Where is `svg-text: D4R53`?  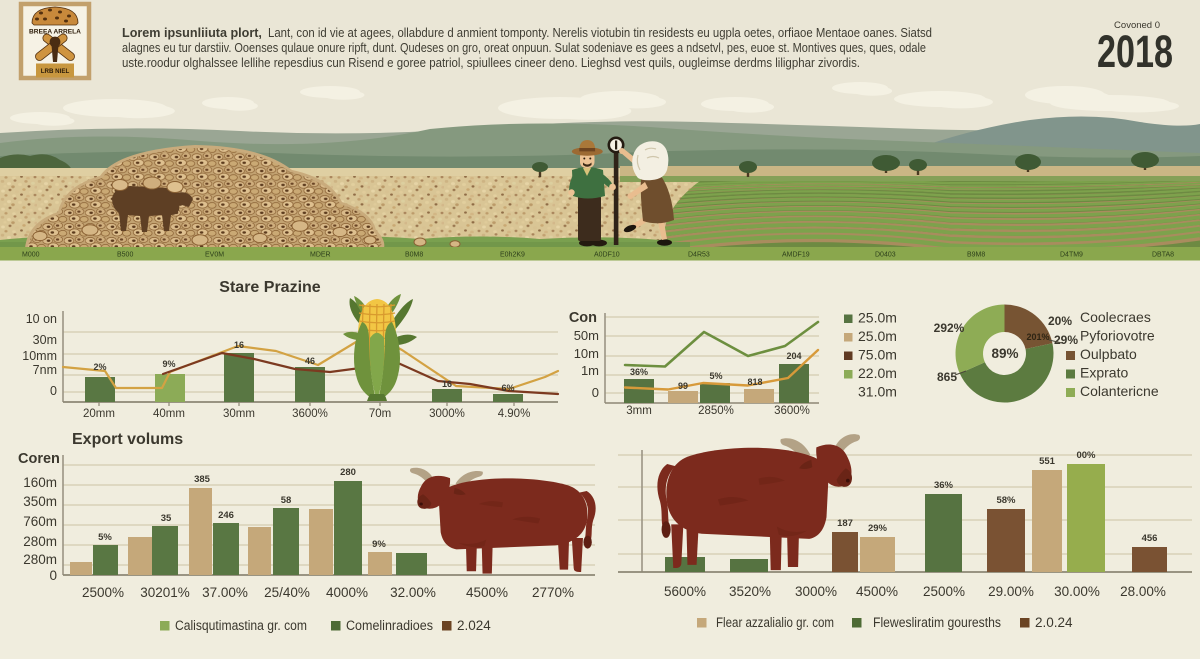
svg-text: D4R53 is located at coordinates (699, 255).